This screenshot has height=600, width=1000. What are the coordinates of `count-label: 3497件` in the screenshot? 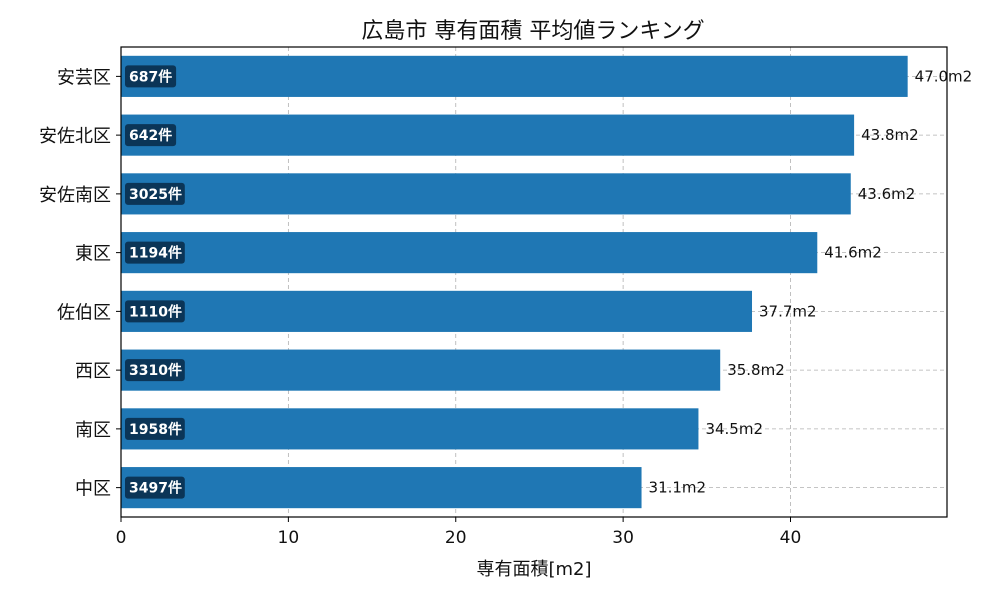 It's located at (155, 488).